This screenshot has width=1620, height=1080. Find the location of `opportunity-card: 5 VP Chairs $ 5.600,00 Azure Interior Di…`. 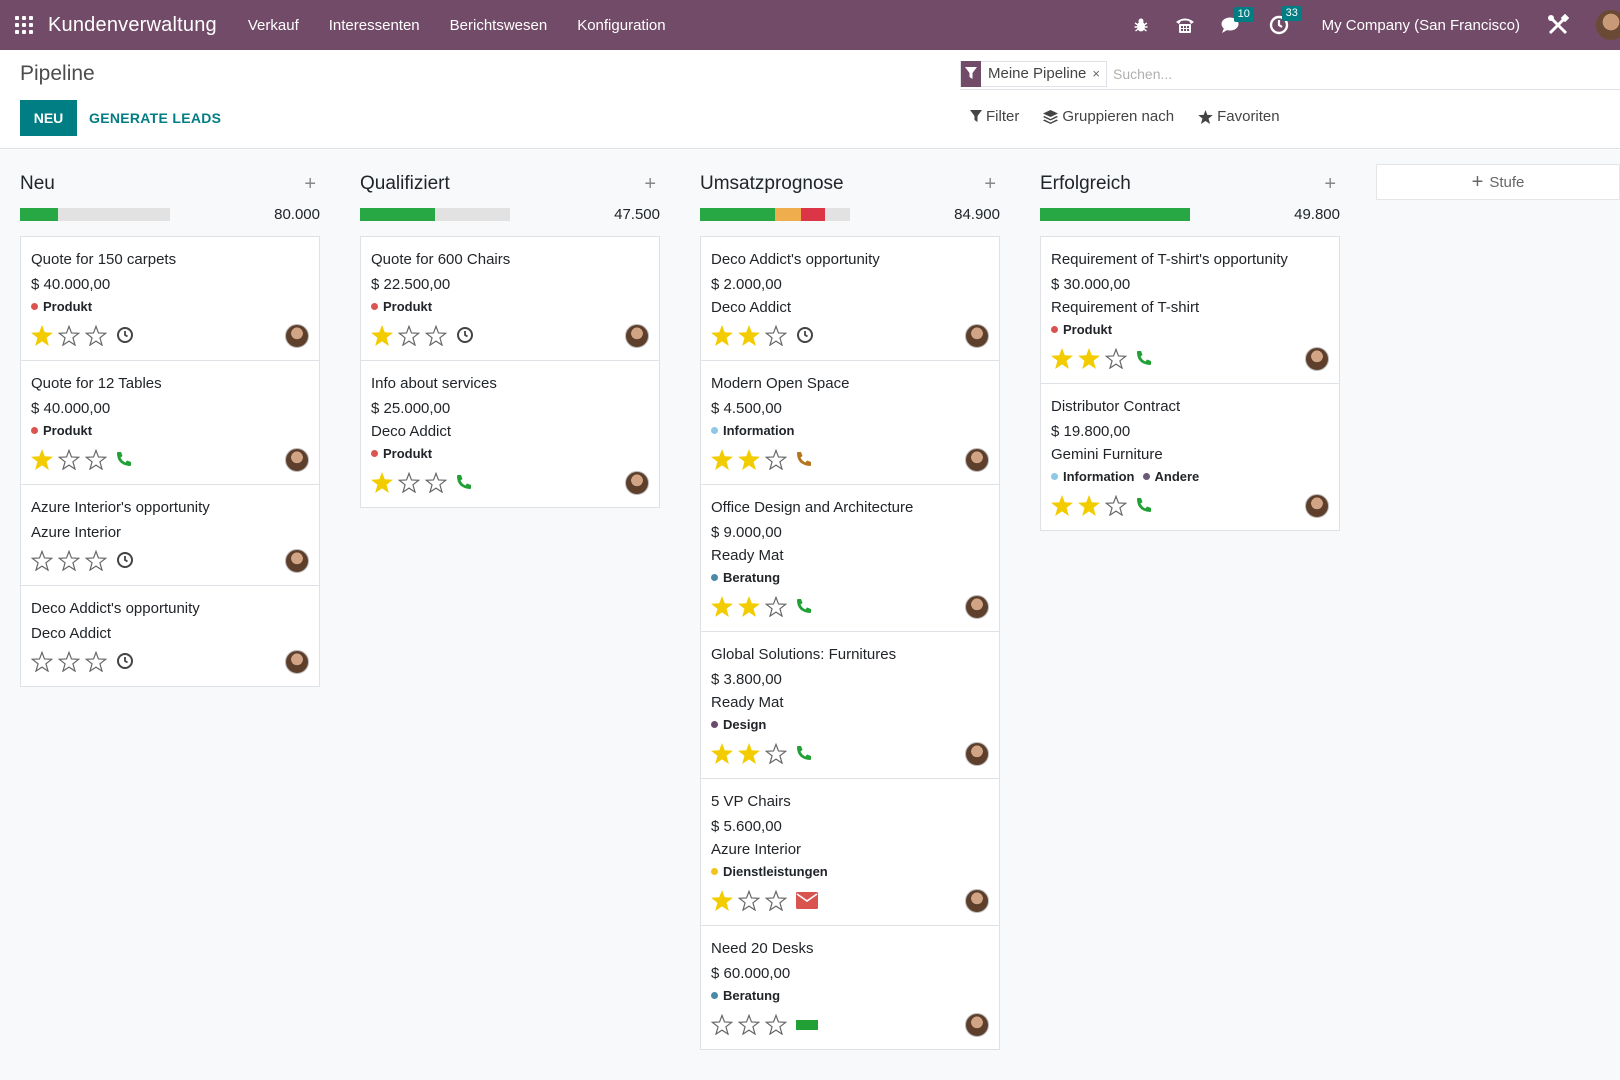

opportunity-card: 5 VP Chairs $ 5.600,00 Azure Interior Di… is located at coordinates (850, 852).